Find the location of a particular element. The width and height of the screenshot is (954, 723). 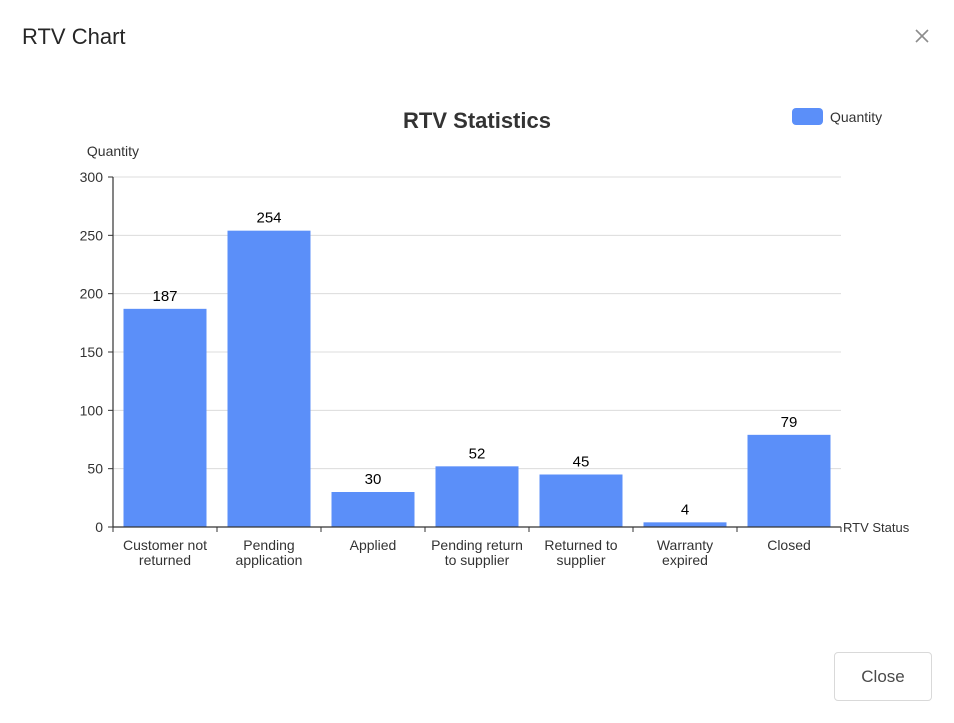

y-tick-label: 150 is located at coordinates (92, 352).